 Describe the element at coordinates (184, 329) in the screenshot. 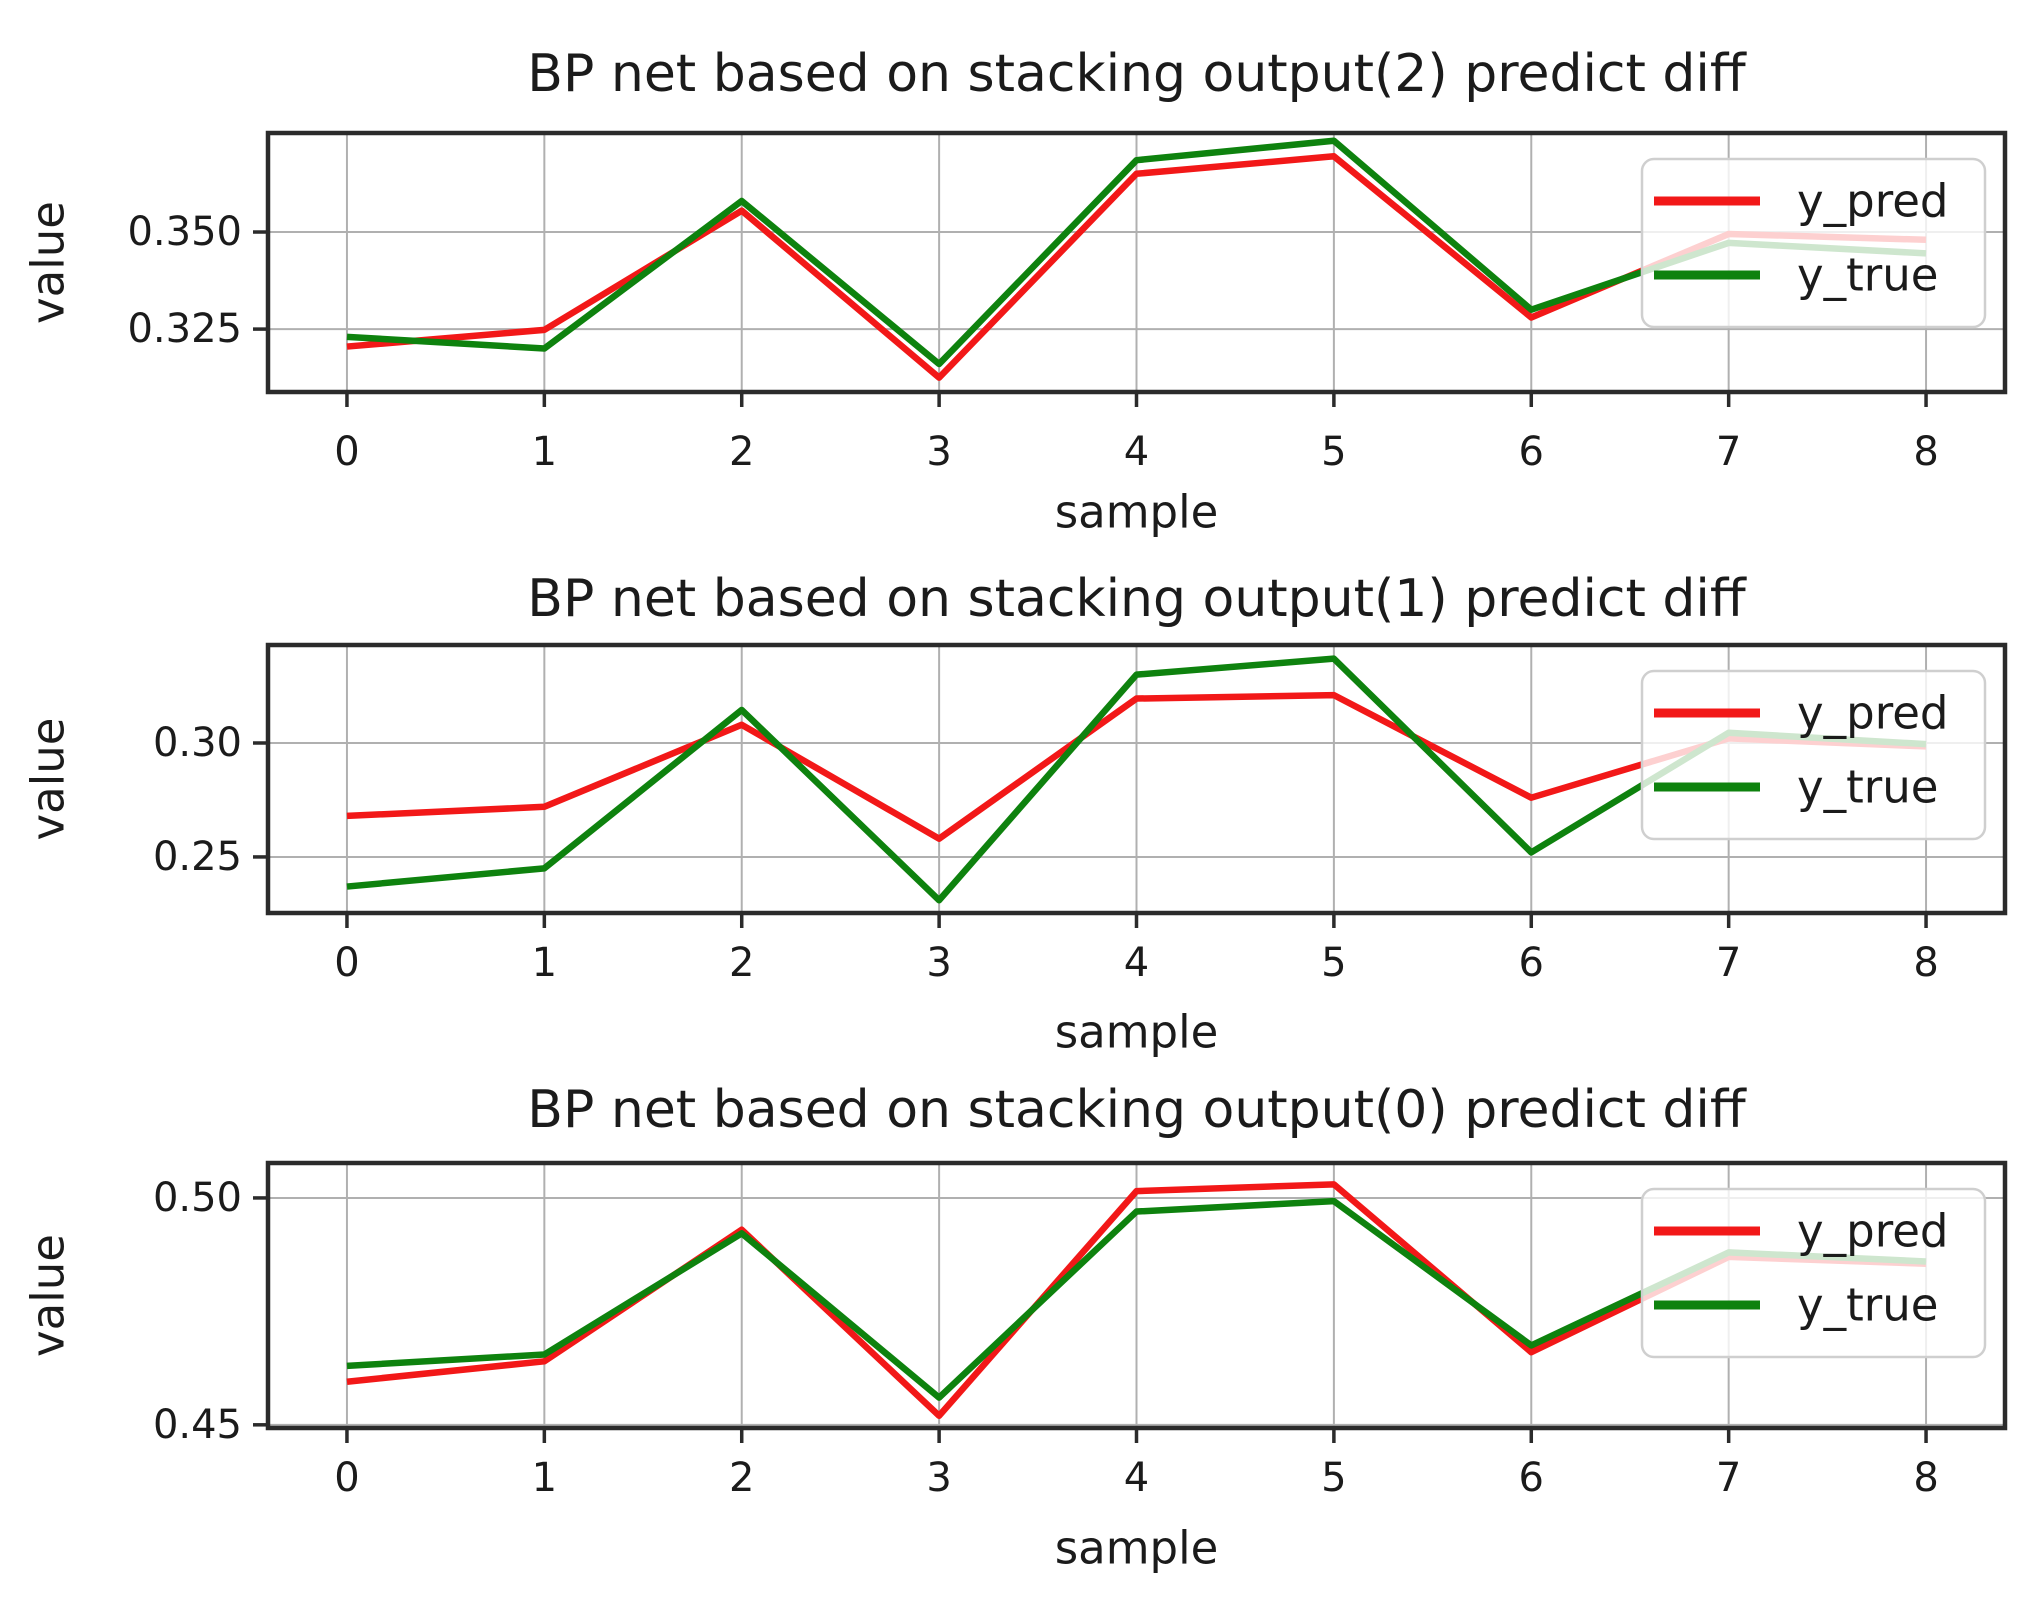

I see `y-axis-tick-label: 0.325` at that location.